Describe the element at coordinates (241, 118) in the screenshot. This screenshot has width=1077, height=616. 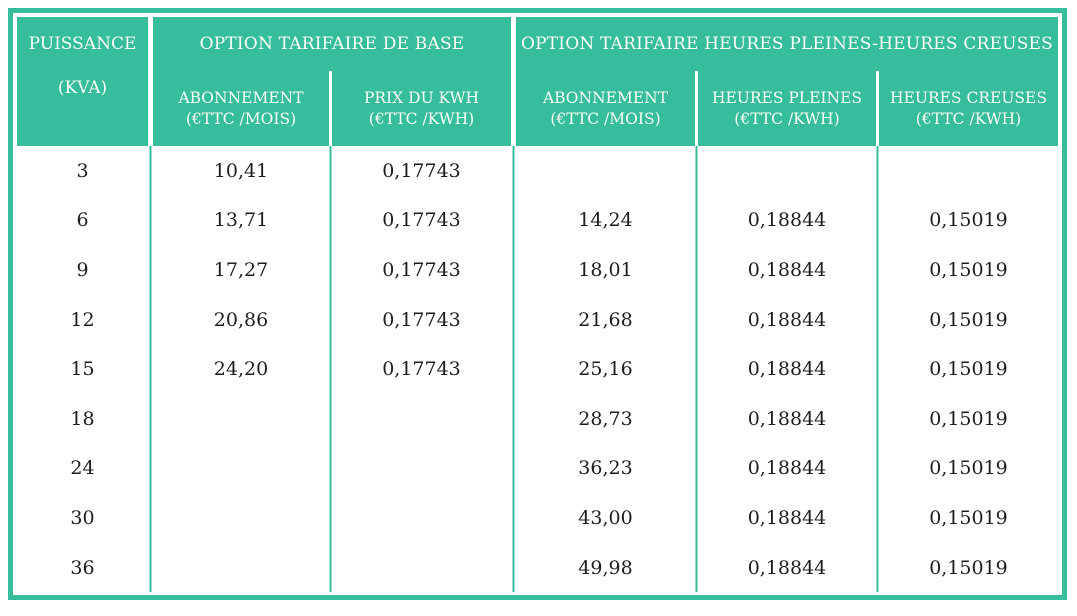
I see `header-base-abonnement-unit: (€TTC /MOIS)` at that location.